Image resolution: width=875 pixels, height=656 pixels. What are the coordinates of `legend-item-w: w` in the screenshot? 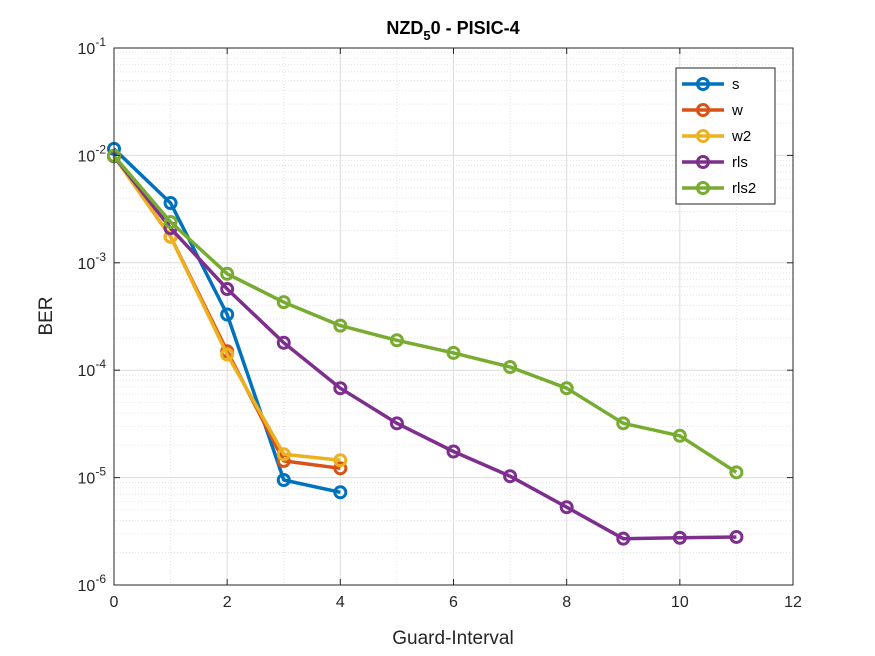 It's located at (712, 110).